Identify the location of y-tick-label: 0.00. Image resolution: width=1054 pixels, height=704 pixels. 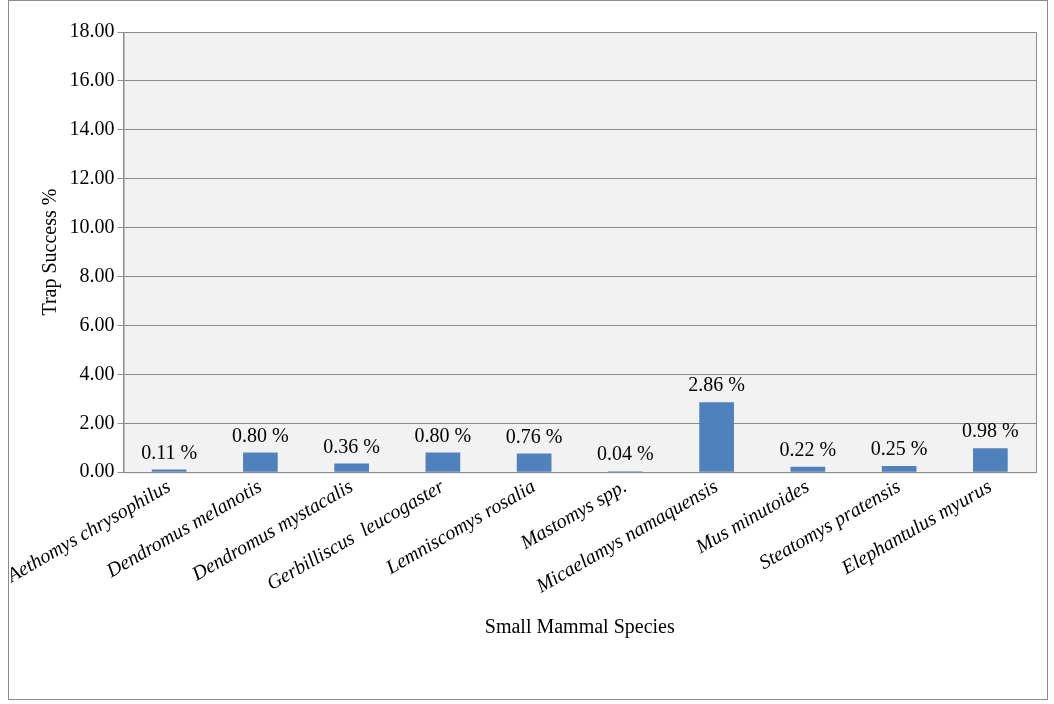
(97, 470).